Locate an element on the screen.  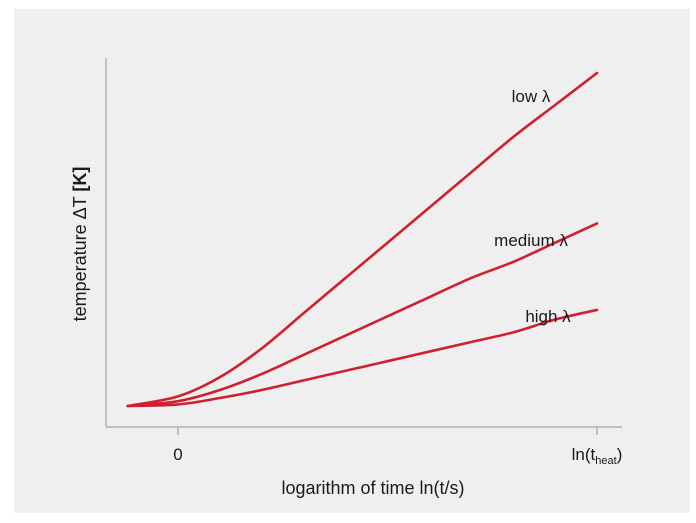
curve-labels: low λ medium λ high λ is located at coordinates (532, 206).